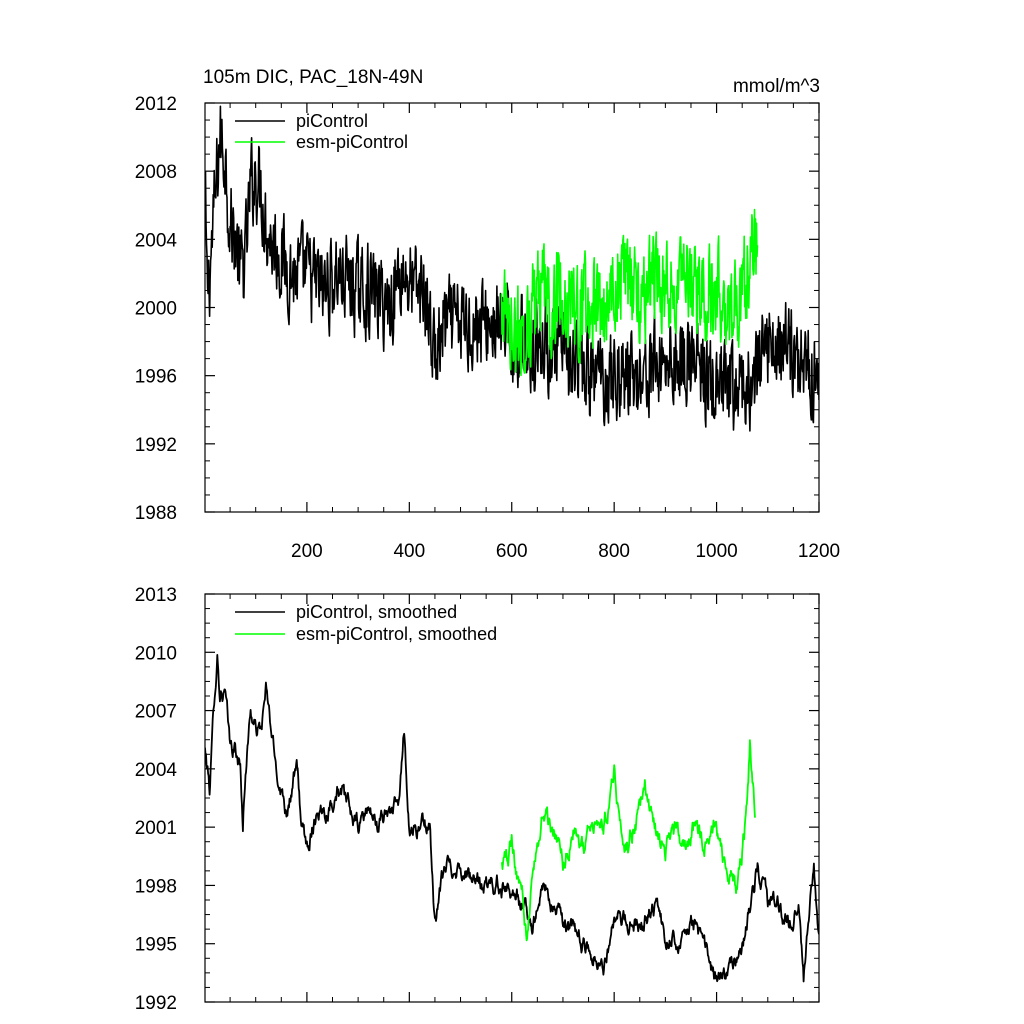  I want to click on legend-label-picontrol-smoothed: piControl, smoothed, so click(376, 612).